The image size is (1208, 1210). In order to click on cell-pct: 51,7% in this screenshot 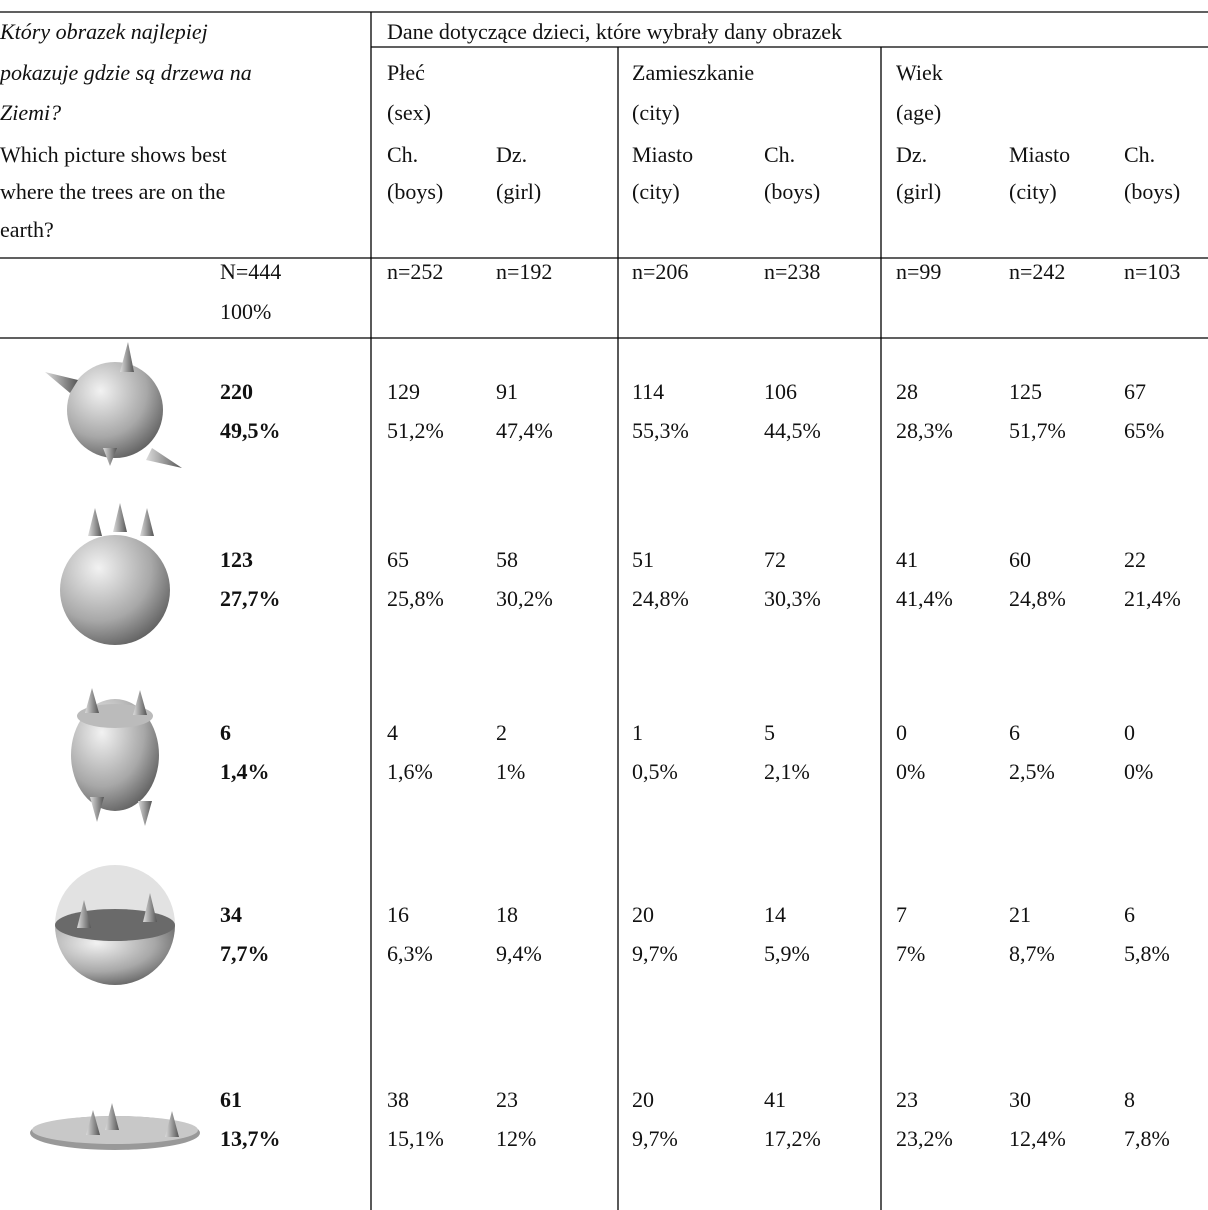, I will do `click(1037, 430)`.